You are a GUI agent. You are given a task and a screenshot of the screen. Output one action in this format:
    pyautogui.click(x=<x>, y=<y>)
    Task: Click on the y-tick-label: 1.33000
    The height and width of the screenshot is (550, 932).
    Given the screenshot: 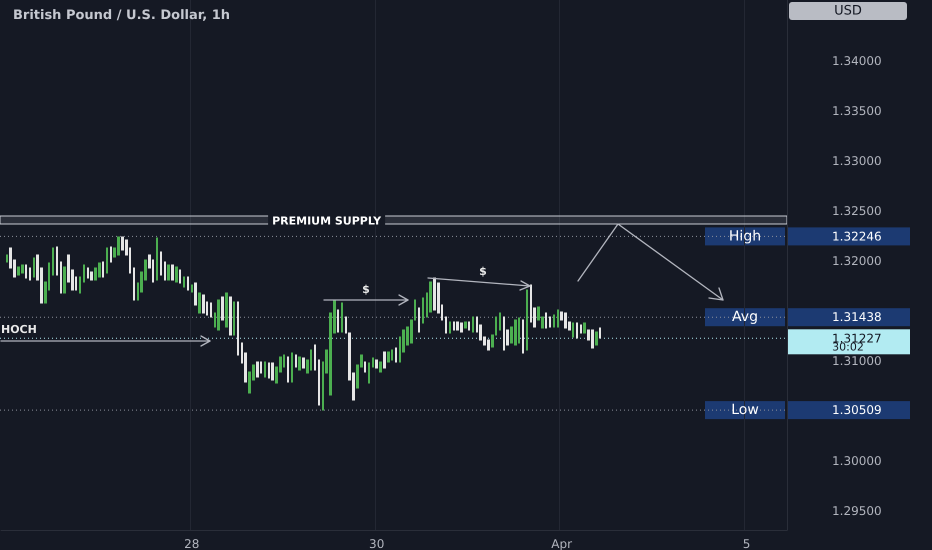 What is the action you would take?
    pyautogui.click(x=857, y=161)
    